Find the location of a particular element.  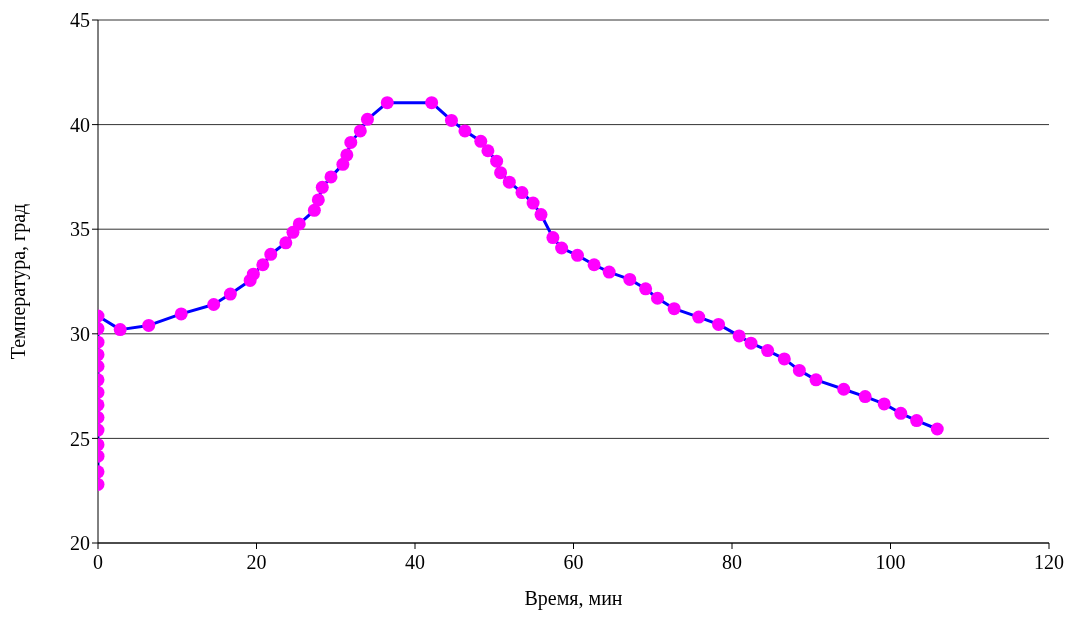

y-axis-title: Температура, град is located at coordinates (19, 281).